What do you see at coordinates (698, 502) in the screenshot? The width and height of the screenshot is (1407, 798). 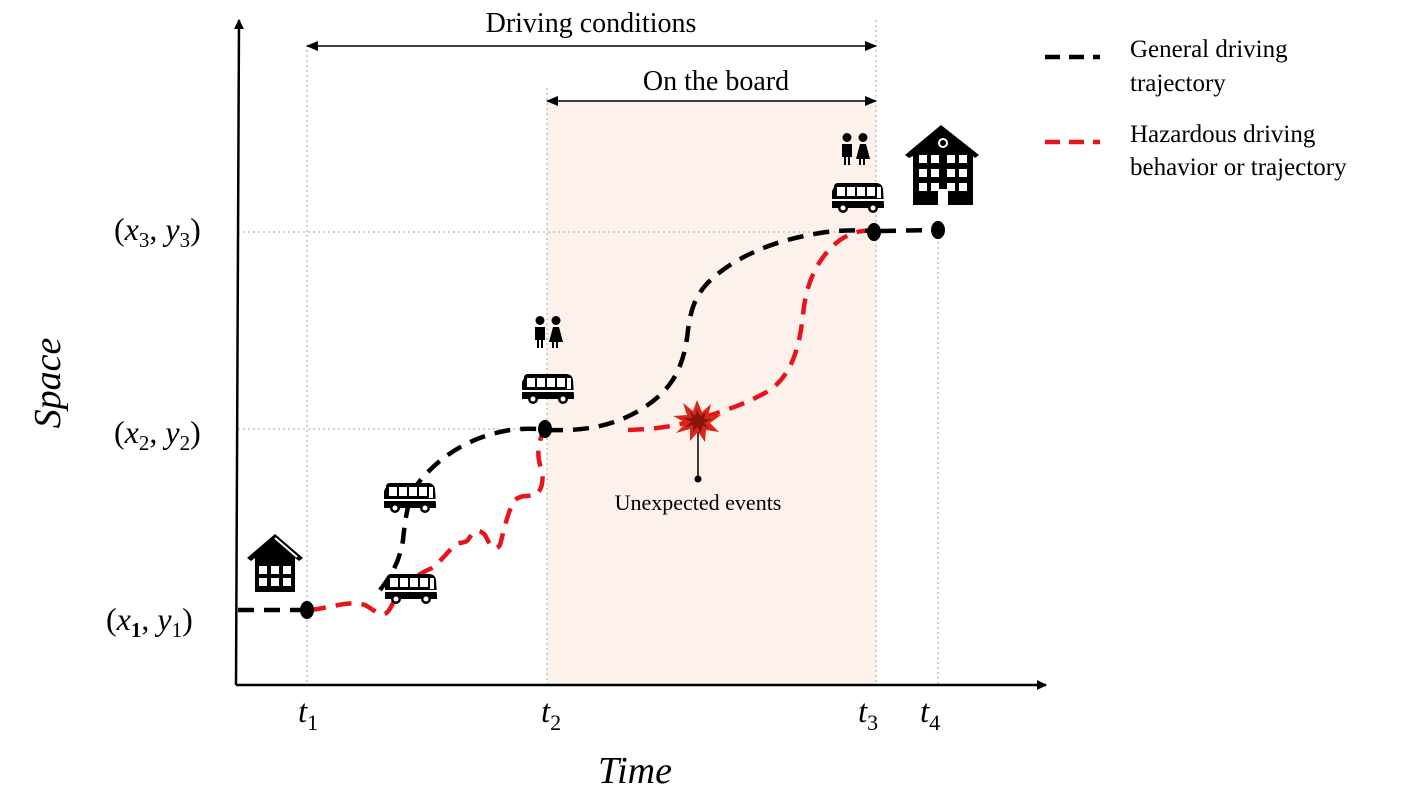 I see `unexpected-events-label: Unexpected events` at bounding box center [698, 502].